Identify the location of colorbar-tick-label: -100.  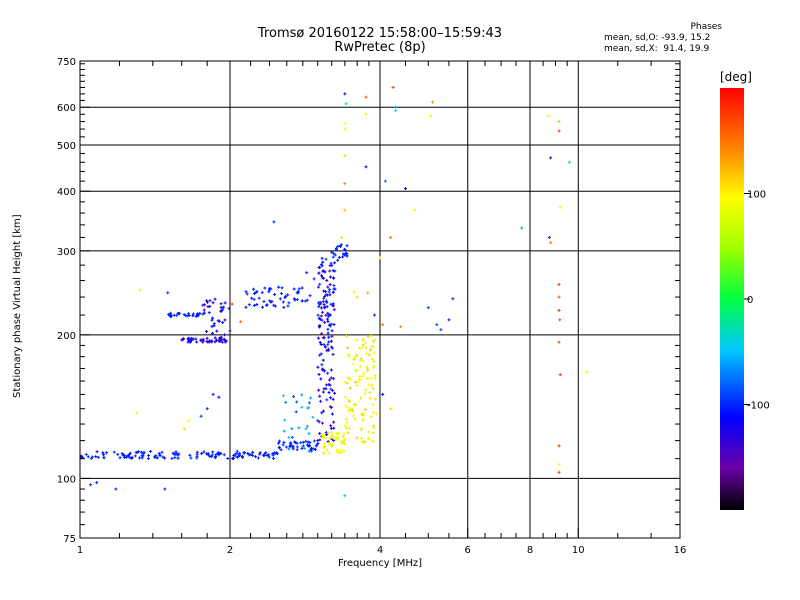
(758, 406).